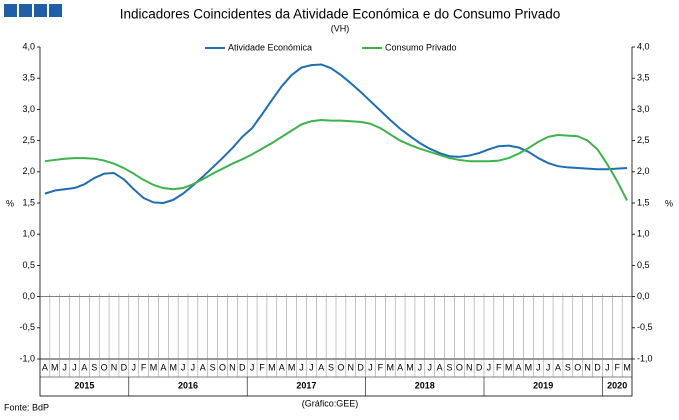 Image resolution: width=679 pixels, height=420 pixels. Describe the element at coordinates (28, 78) in the screenshot. I see `y-tick-label: 3,5` at that location.